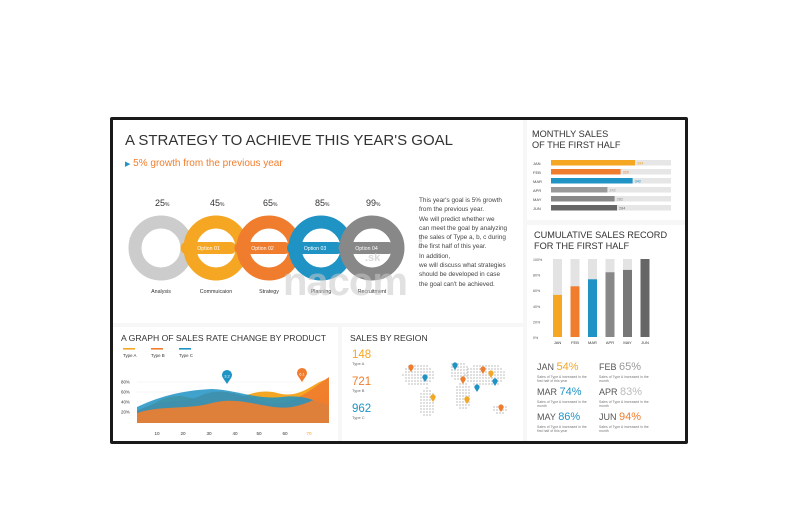 The height and width of the screenshot is (530, 800). Describe the element at coordinates (537, 190) in the screenshot. I see `month-label: APR` at that location.